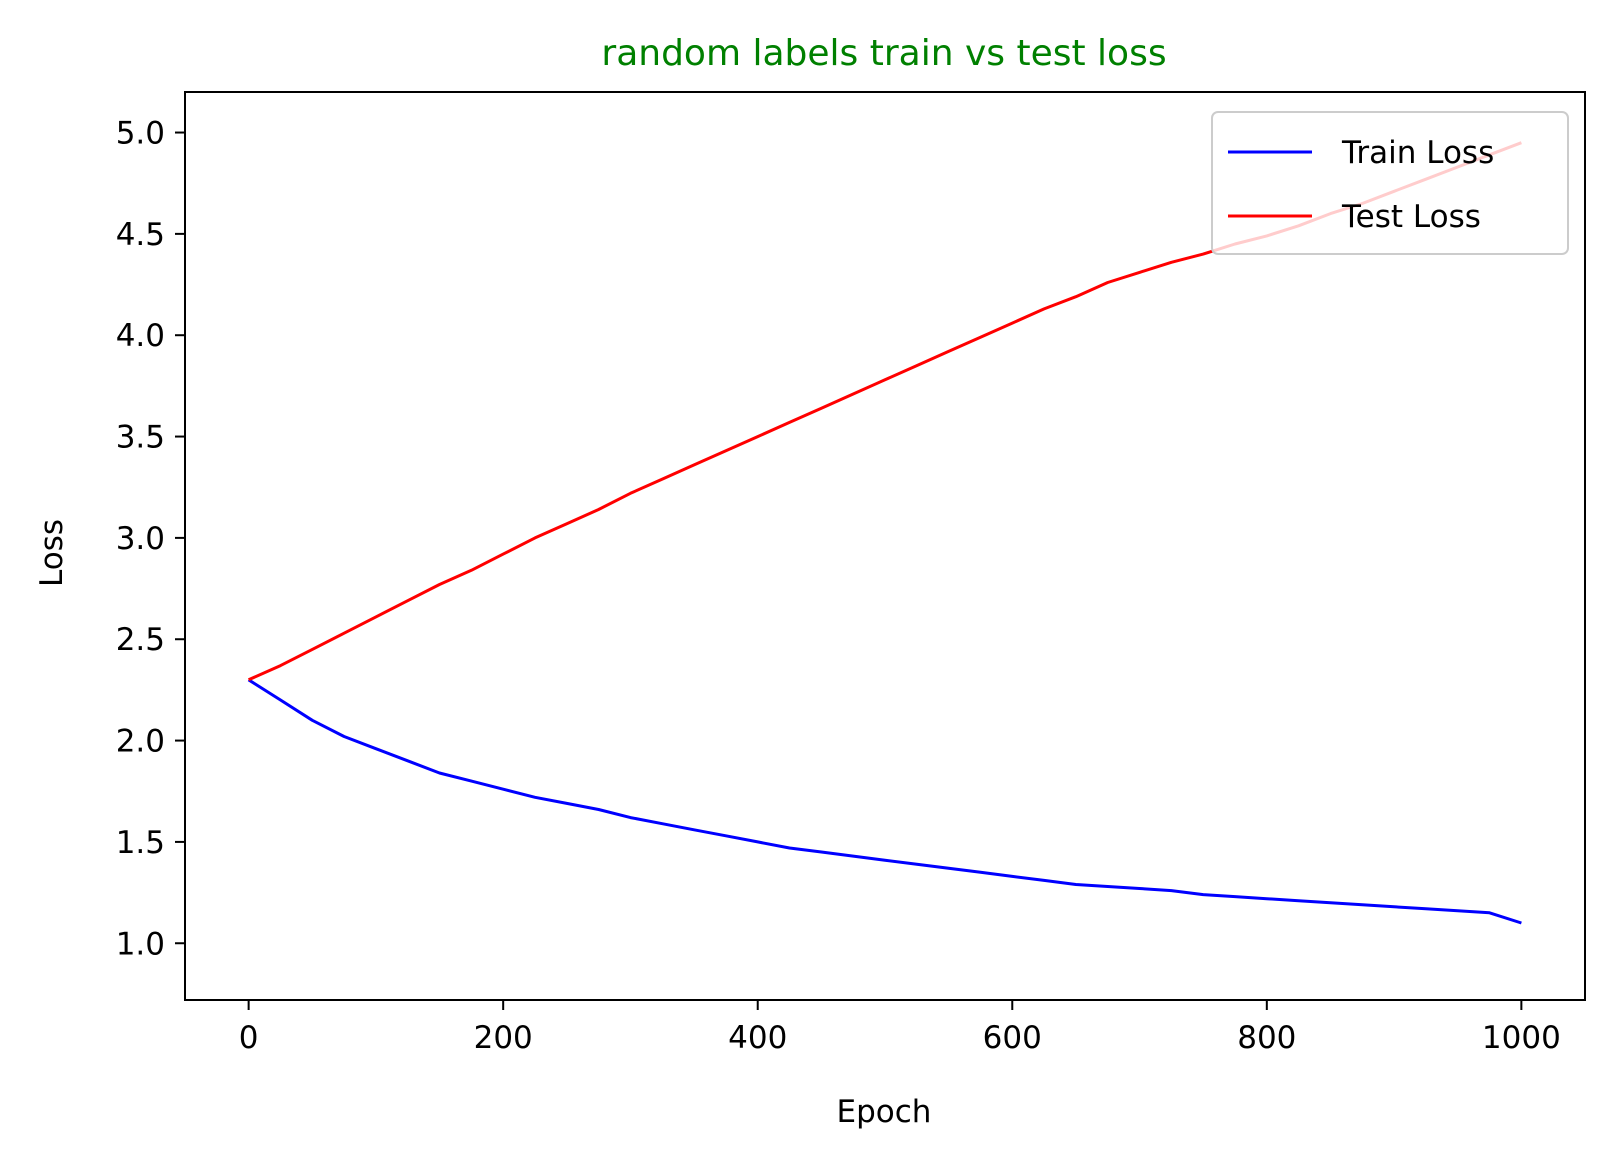  I want to click on y-tick-label: 1.0, so click(140, 944).